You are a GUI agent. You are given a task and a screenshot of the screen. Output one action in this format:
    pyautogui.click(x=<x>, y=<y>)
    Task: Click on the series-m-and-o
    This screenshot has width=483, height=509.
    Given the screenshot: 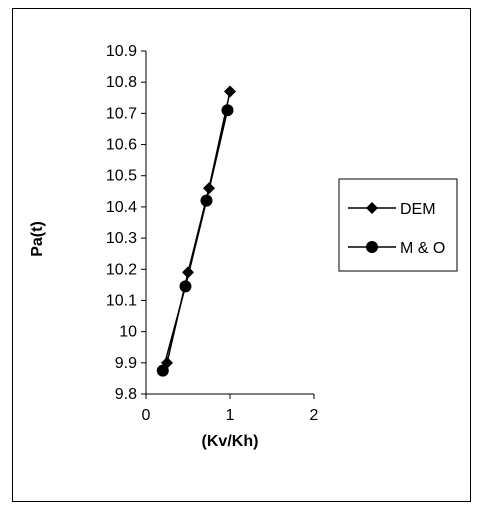 What is the action you would take?
    pyautogui.click(x=195, y=240)
    